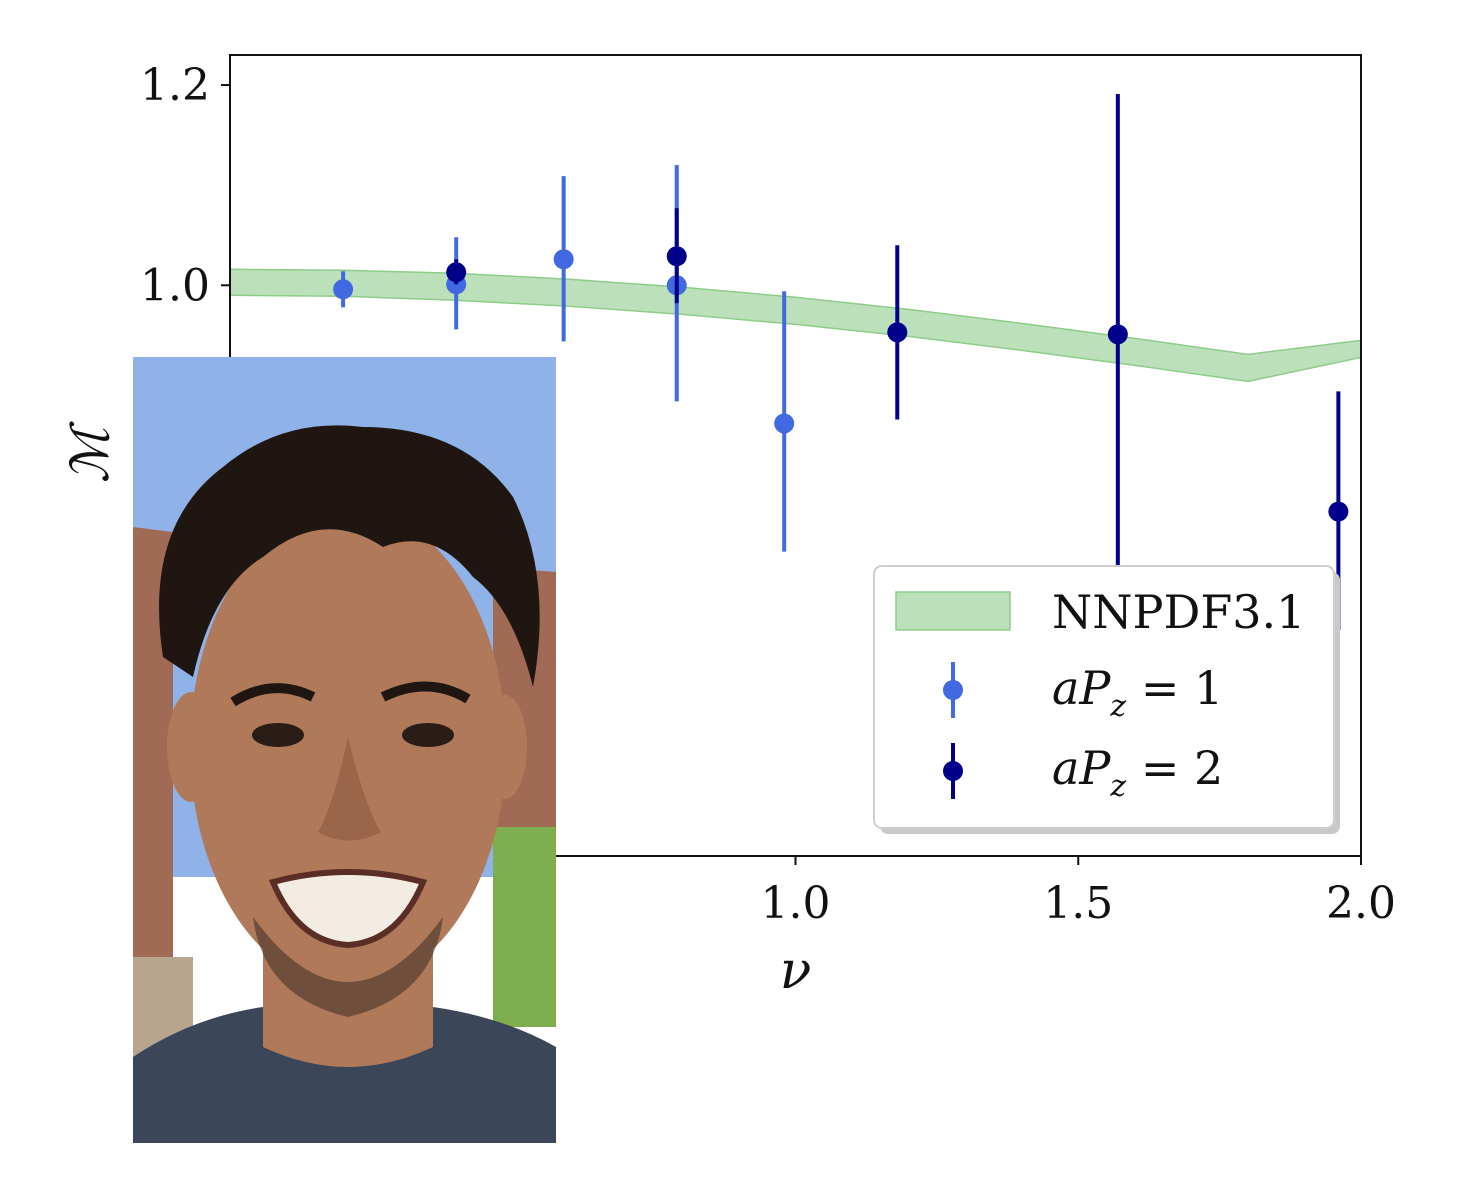 The image size is (1462, 1198). I want to click on x-axis-label: ν, so click(796, 971).